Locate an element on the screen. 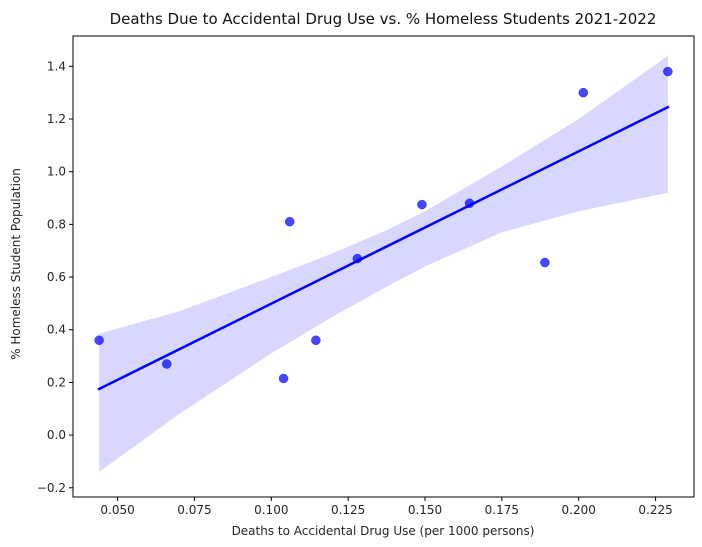 The width and height of the screenshot is (702, 547). y-tick-label: 0.4 is located at coordinates (56, 330).